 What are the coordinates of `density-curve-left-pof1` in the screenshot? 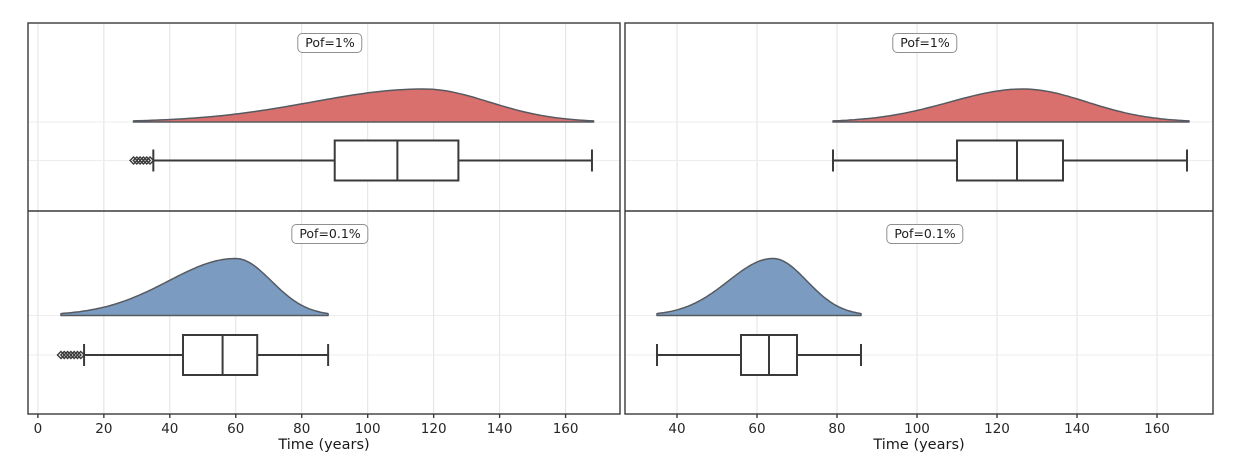 It's located at (363, 105).